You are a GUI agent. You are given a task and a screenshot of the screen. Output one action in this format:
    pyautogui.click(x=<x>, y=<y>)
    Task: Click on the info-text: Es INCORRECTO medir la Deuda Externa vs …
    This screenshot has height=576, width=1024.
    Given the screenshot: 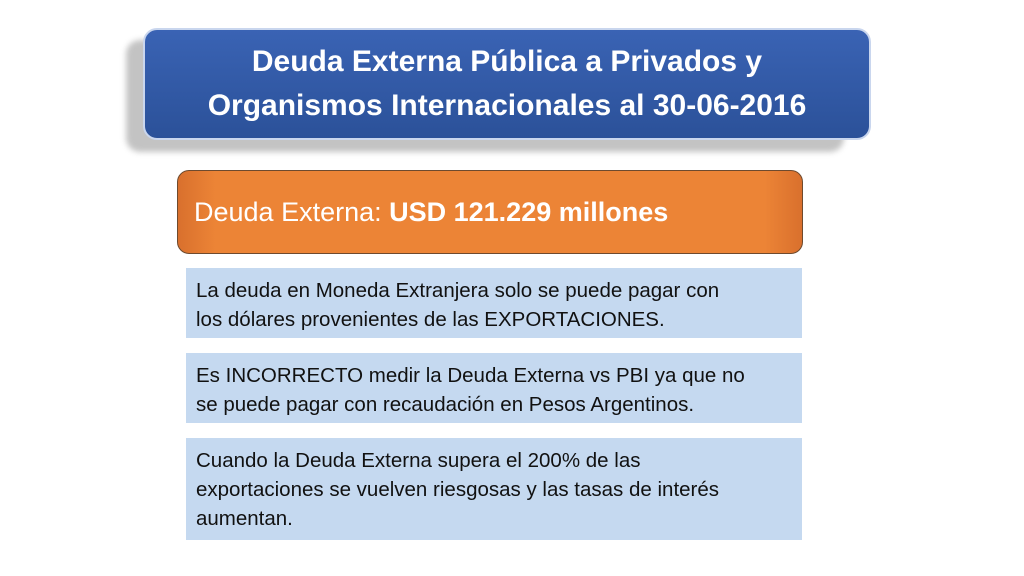 What is the action you would take?
    pyautogui.click(x=494, y=390)
    